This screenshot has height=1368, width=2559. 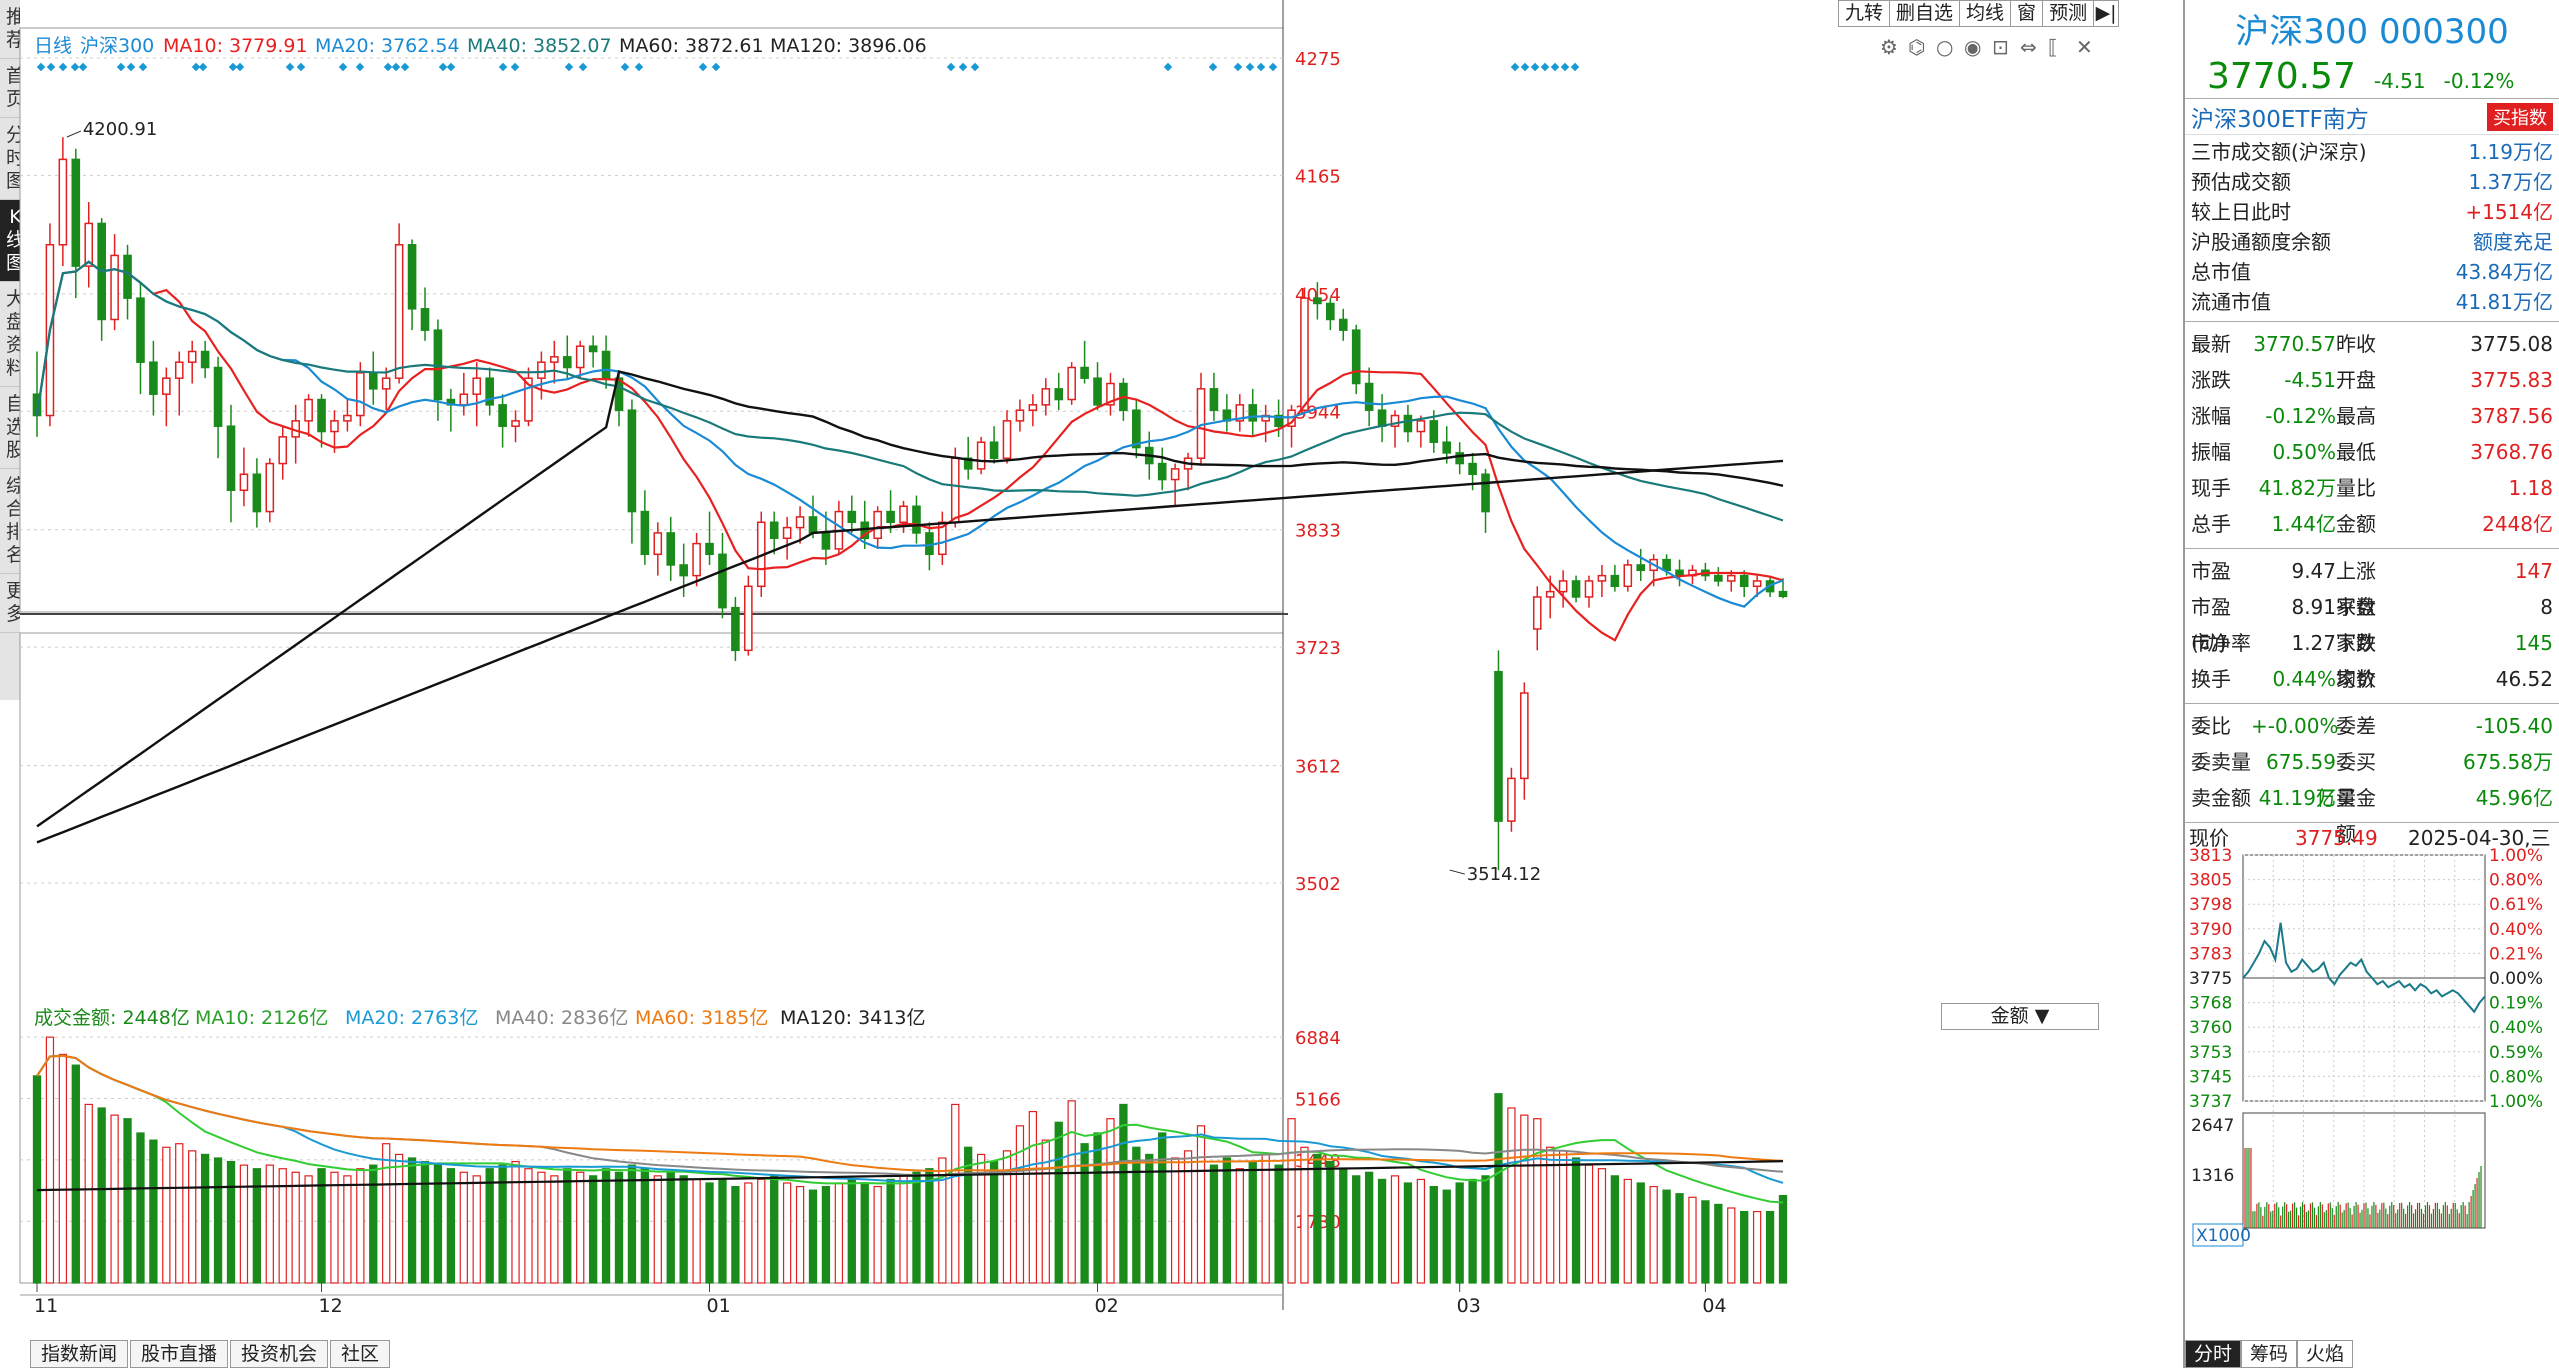 I want to click on bottom-tabs: 指数新闻 股市直播 投资机会 社区, so click(x=211, y=1354).